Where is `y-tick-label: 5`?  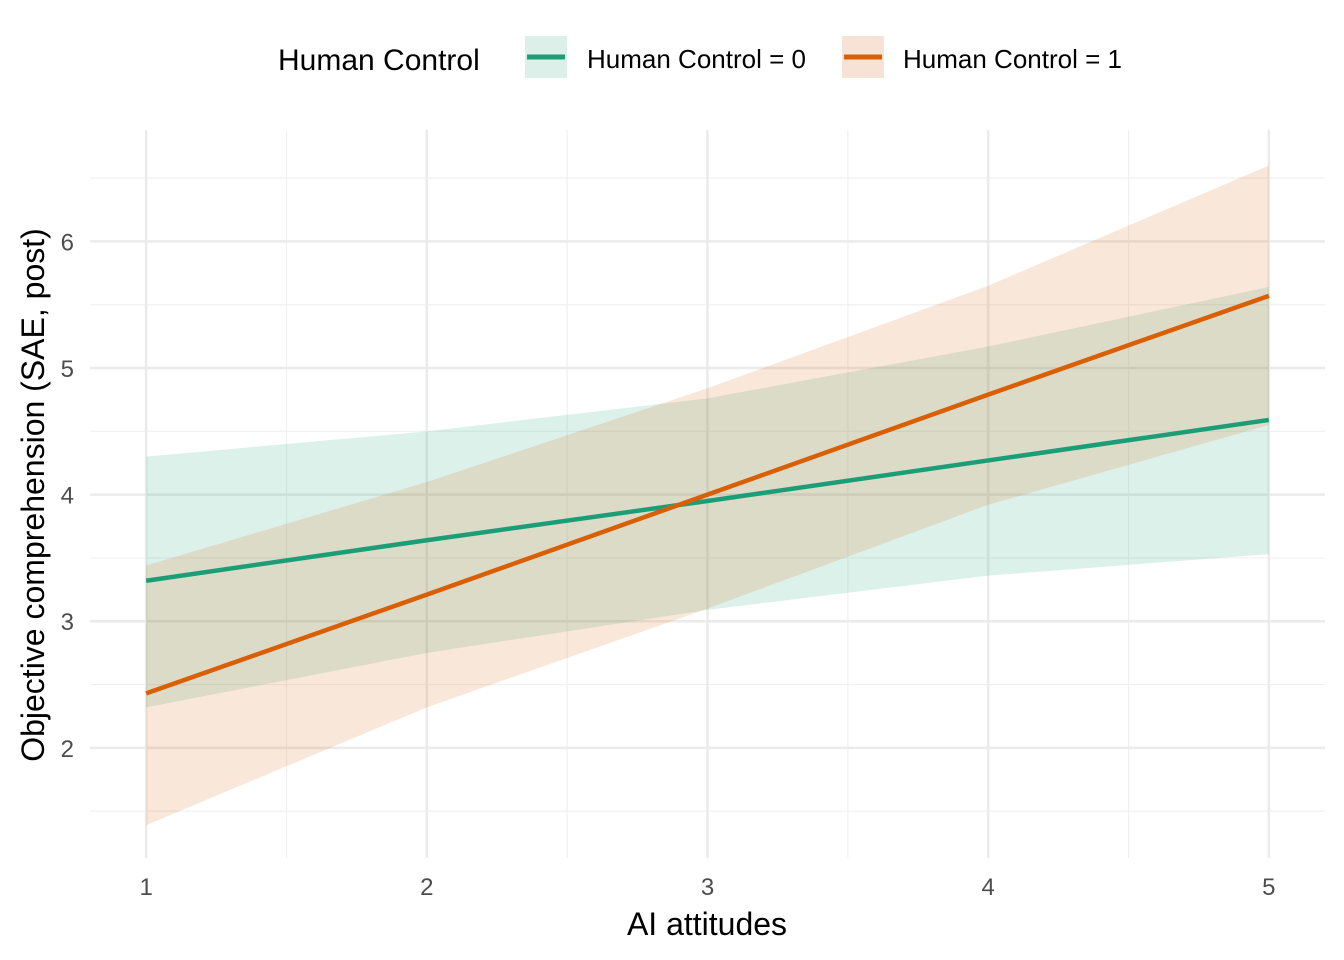 y-tick-label: 5 is located at coordinates (67, 369).